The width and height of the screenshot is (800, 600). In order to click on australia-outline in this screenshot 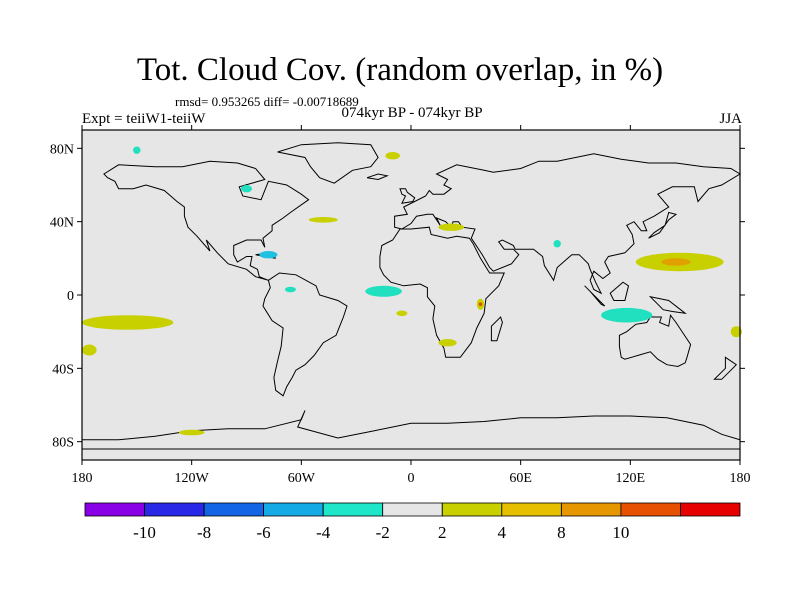, I will do `click(655, 340)`.